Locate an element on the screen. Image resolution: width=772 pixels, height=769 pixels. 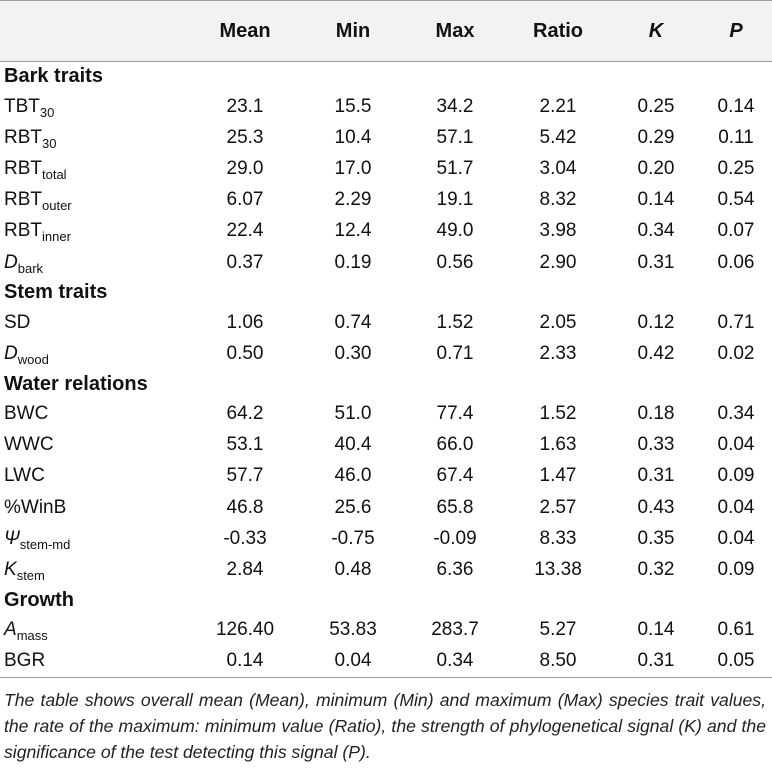
table-row: Dbark 0.37 0.19 0.56 2.90 0.31 0.06 is located at coordinates (386, 262).